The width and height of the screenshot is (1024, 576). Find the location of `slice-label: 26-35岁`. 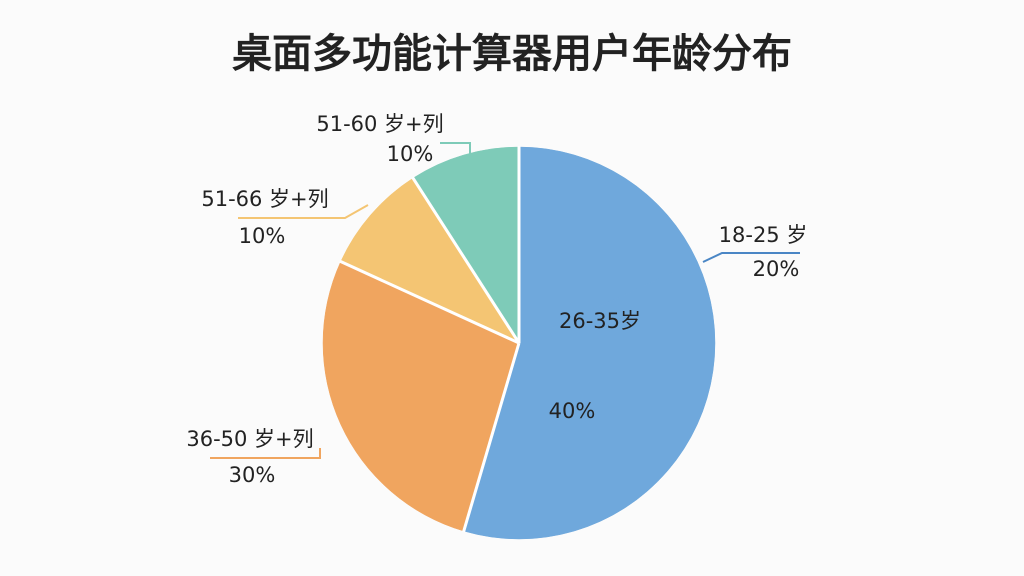

slice-label: 26-35岁 is located at coordinates (600, 321).